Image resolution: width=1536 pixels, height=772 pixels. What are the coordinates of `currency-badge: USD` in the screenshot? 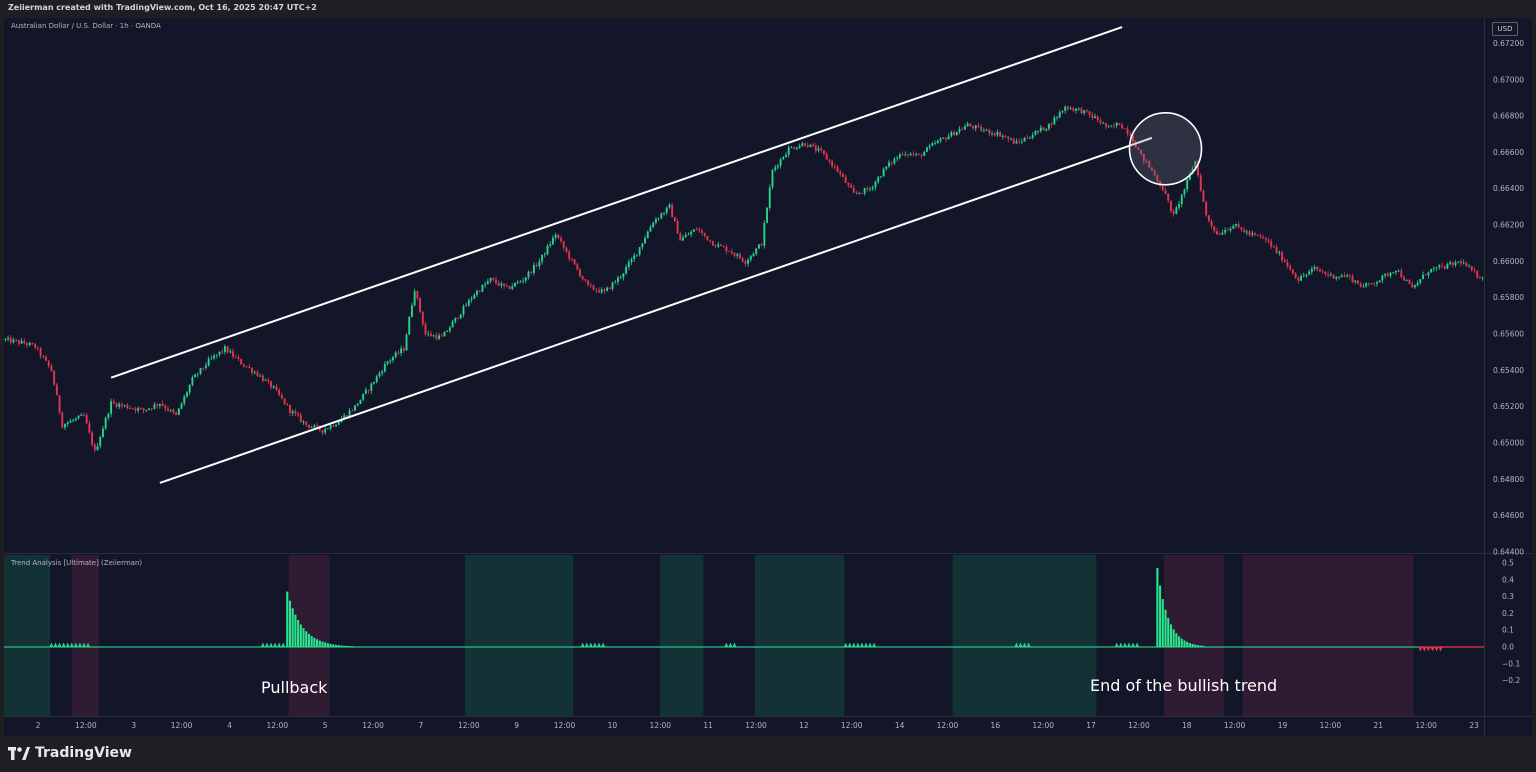 It's located at (1505, 29).